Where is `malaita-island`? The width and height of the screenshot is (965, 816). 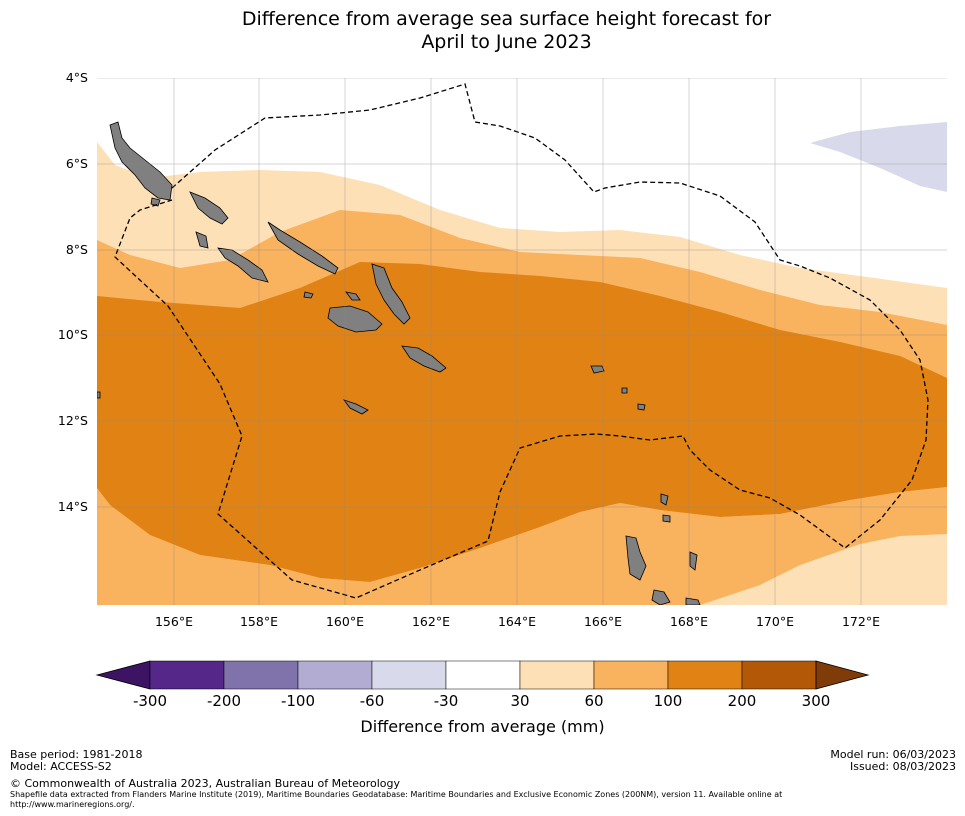
malaita-island is located at coordinates (391, 294).